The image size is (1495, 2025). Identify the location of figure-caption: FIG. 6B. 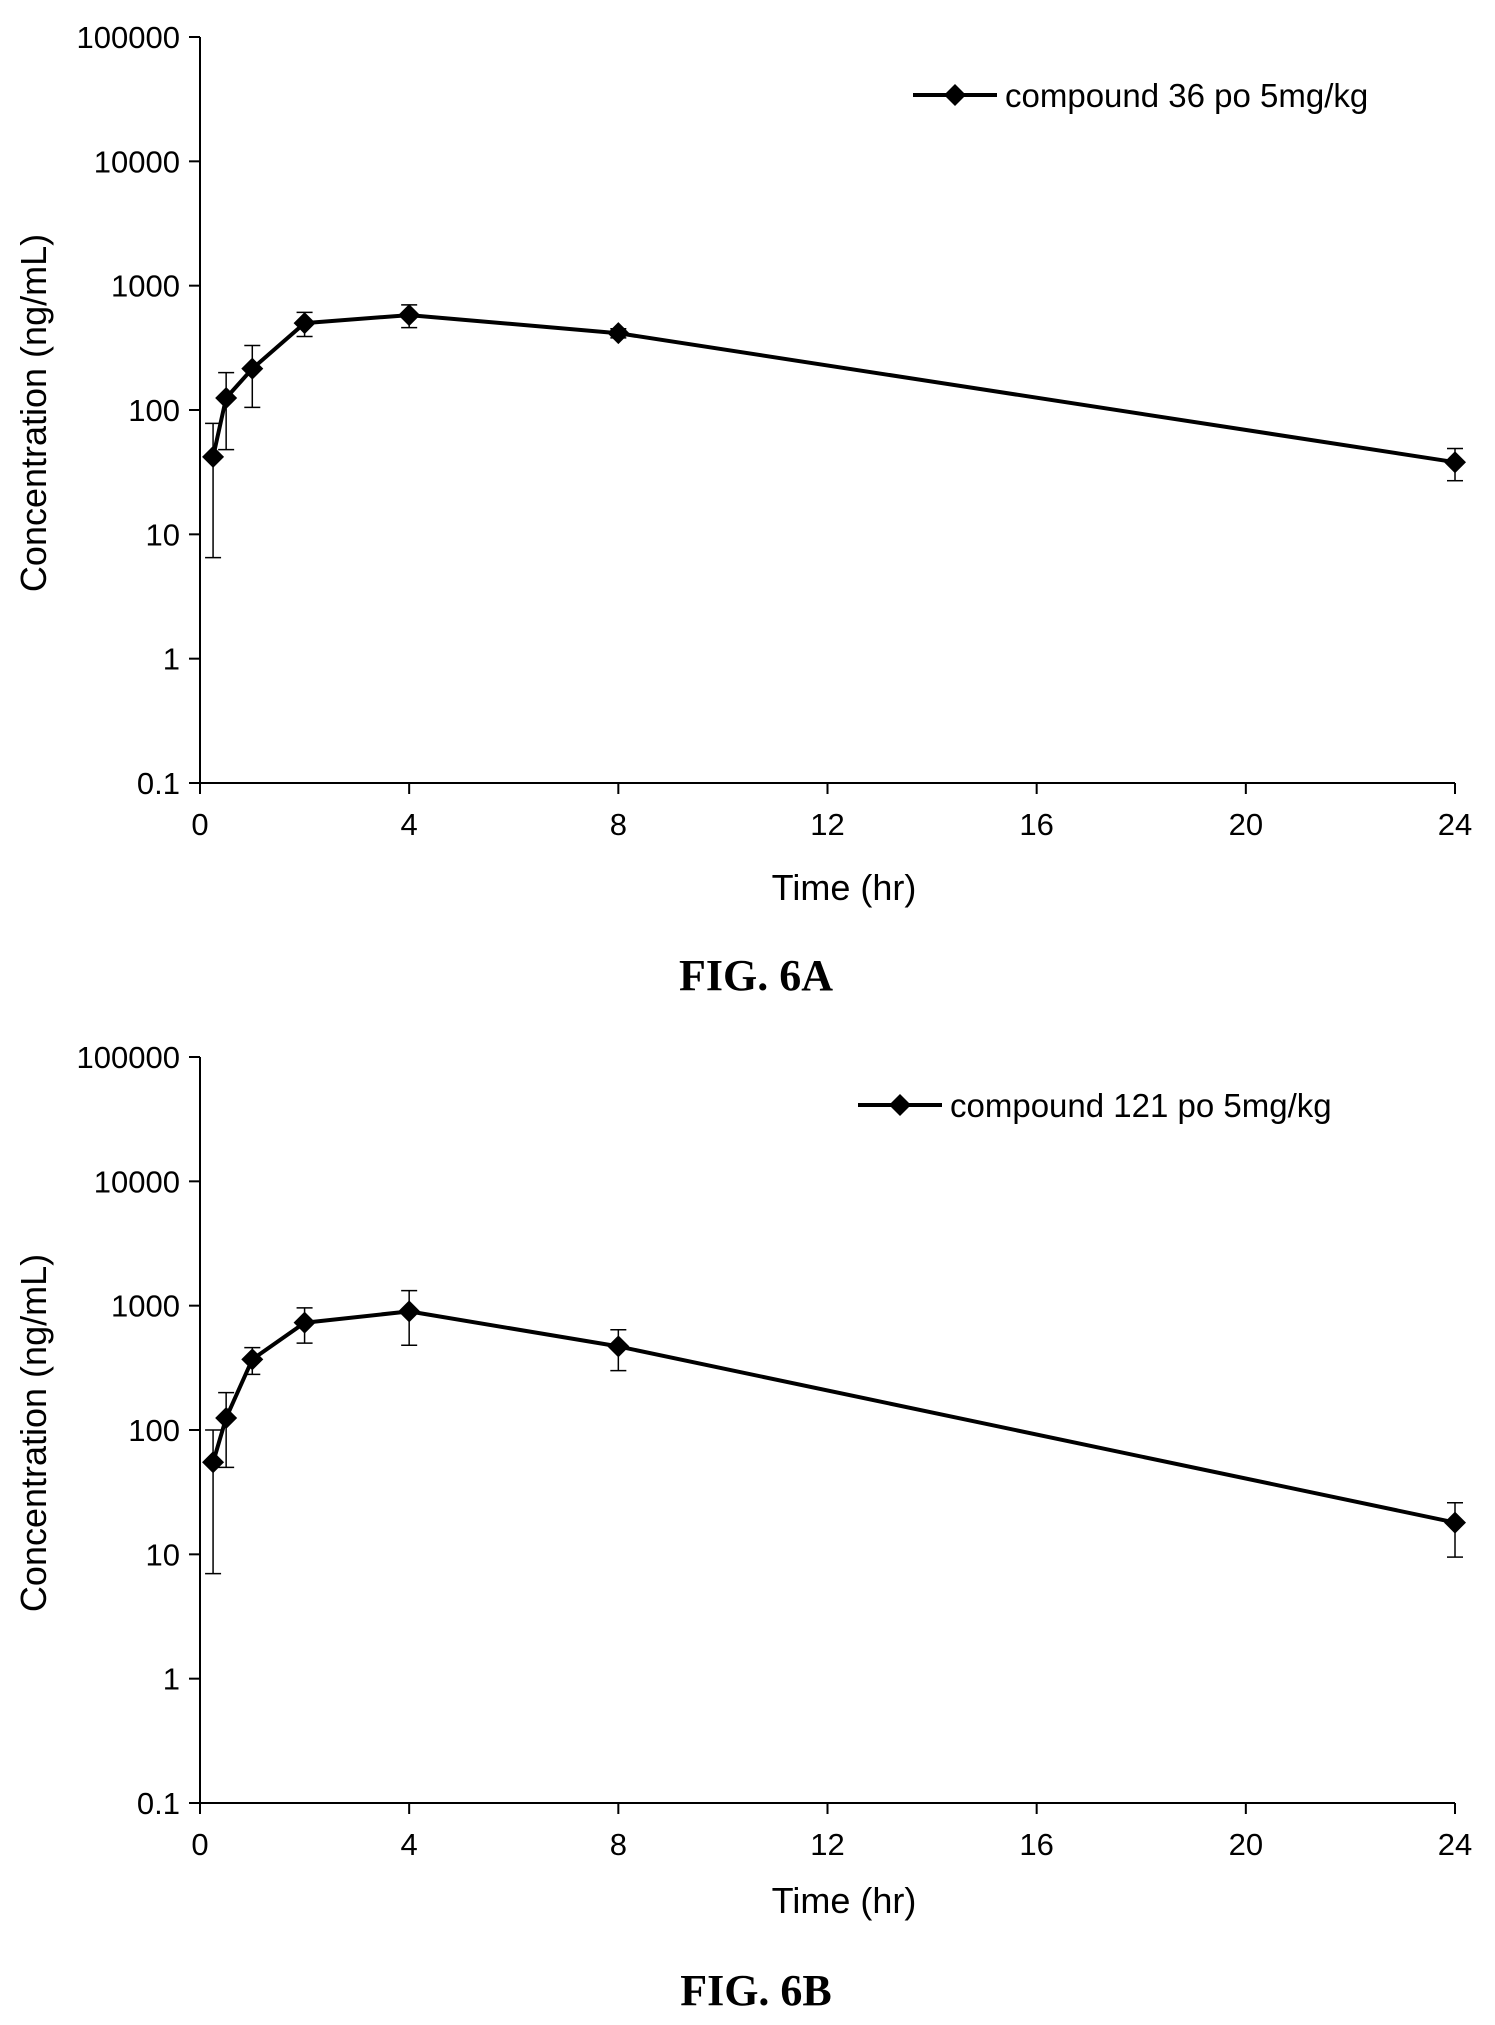
(756, 1990).